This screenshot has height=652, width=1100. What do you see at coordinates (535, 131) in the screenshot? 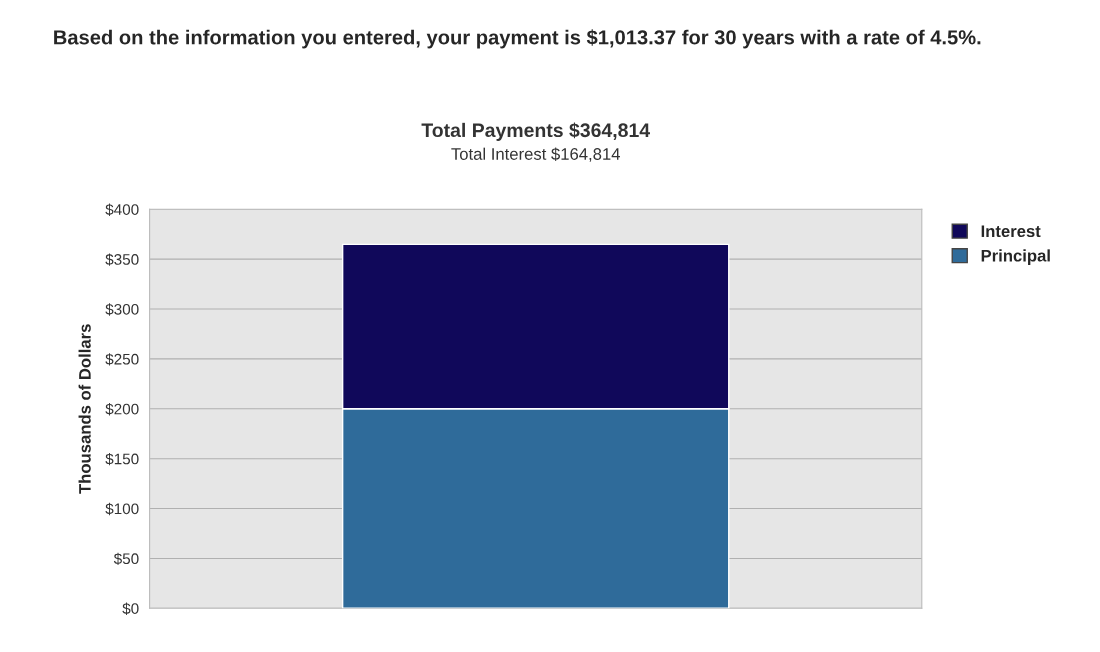
I see `chart-title: Total Payments $364,814` at bounding box center [535, 131].